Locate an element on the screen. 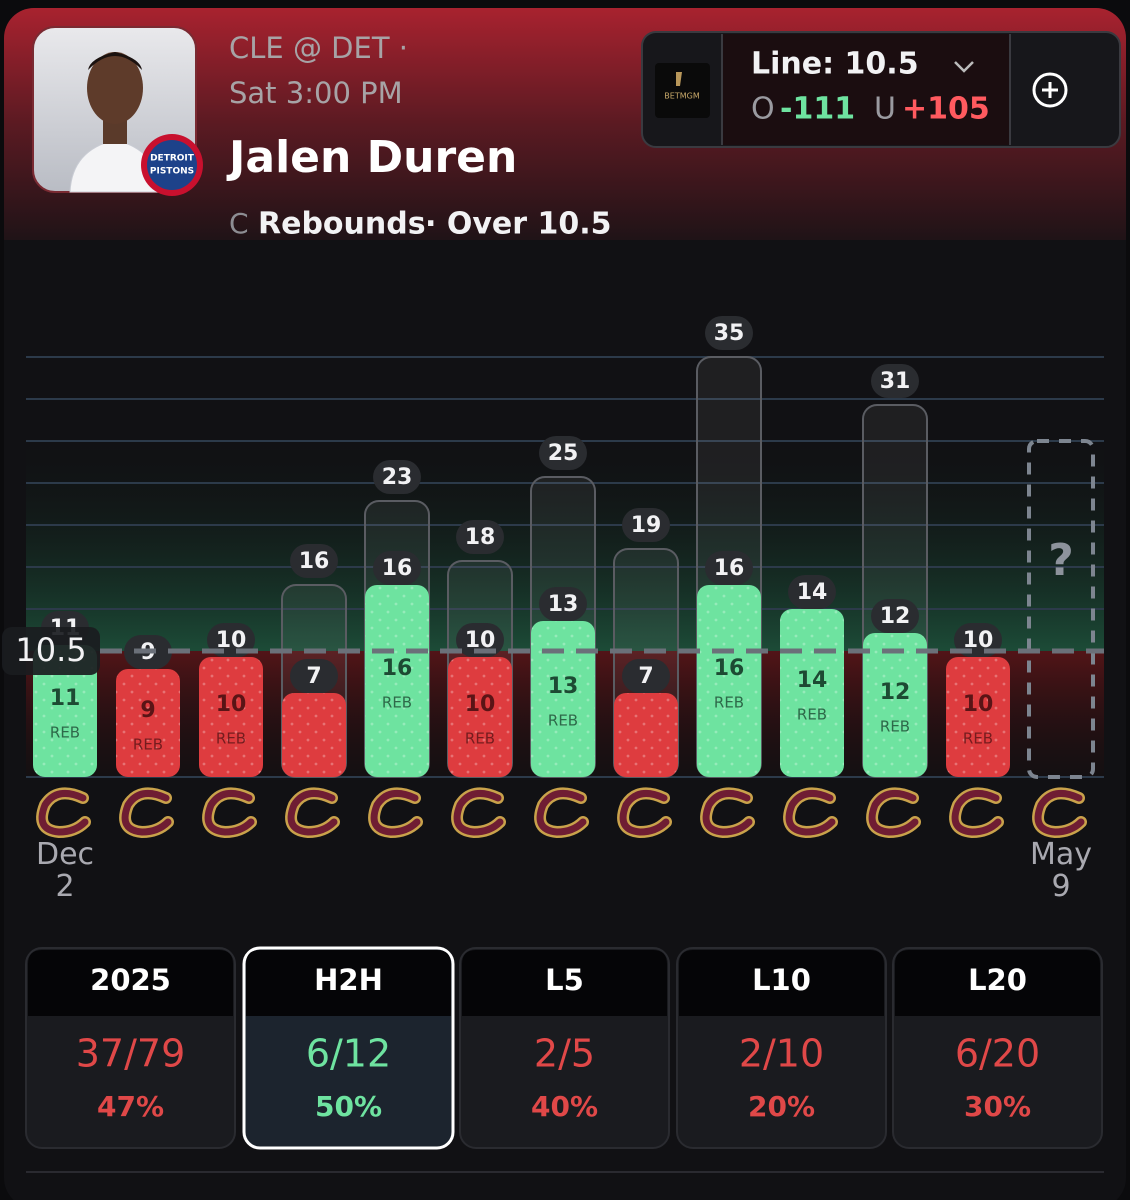 The image size is (1130, 1200). inner-value: 9 is located at coordinates (147, 710).